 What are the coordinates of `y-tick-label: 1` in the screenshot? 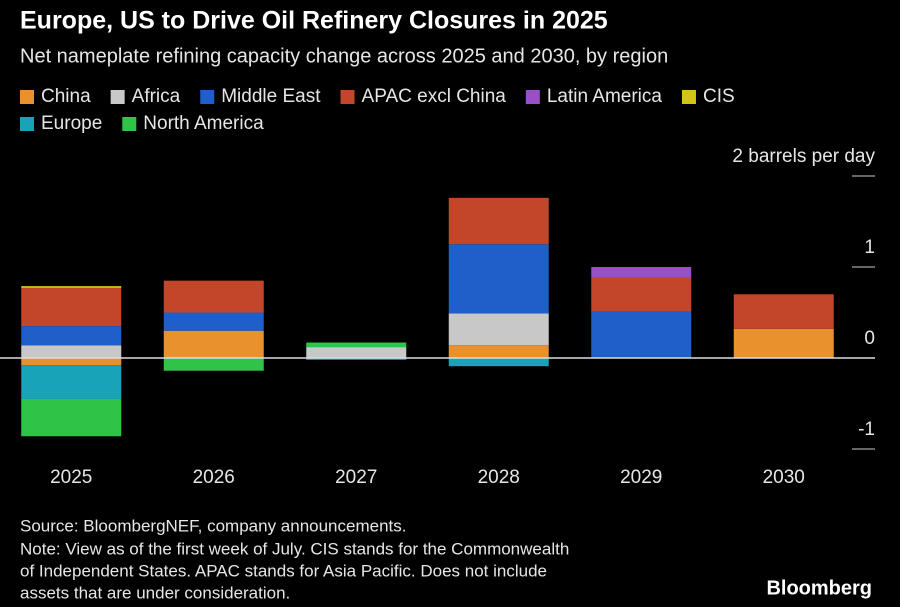 It's located at (869, 247).